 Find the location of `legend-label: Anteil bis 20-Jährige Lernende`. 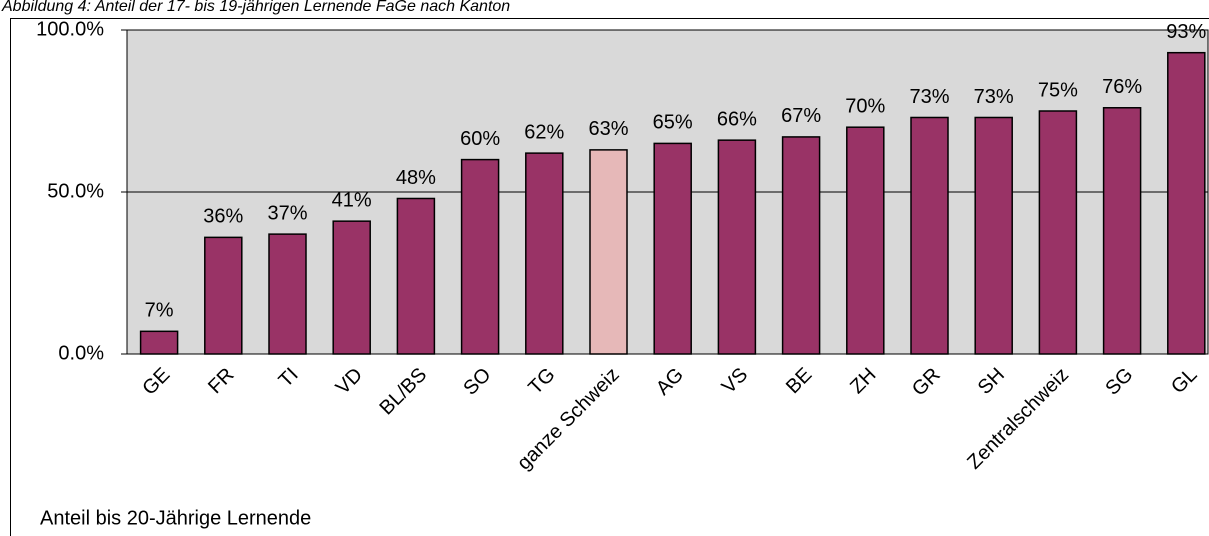

legend-label: Anteil bis 20-Jährige Lernende is located at coordinates (175, 518).